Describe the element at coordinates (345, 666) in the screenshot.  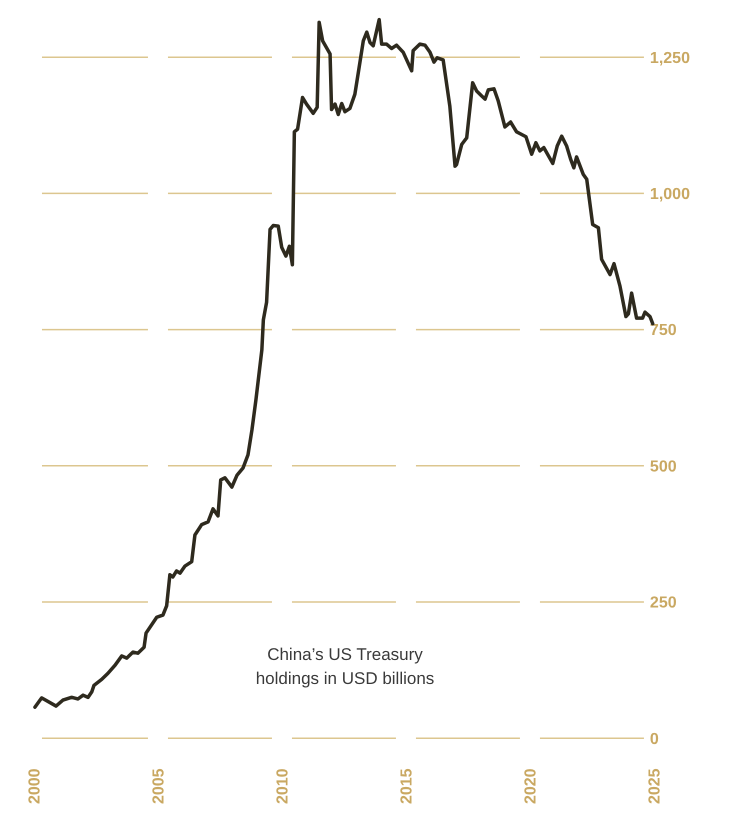
I see `text: China’s US Treasury holdings in USD billions` at that location.